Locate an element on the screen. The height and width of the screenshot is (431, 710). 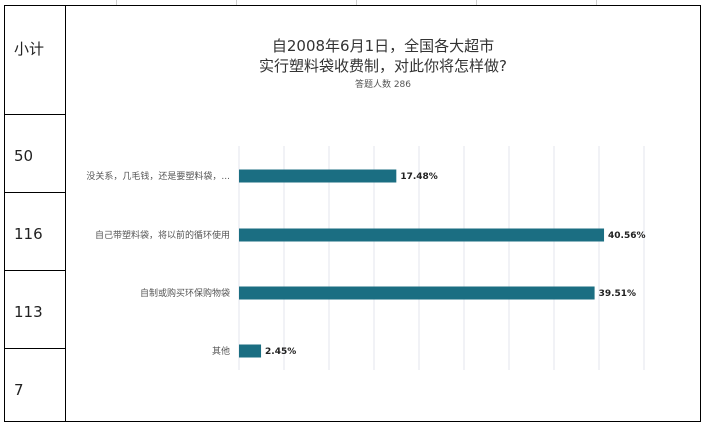
subtotal-cell: 7 is located at coordinates (35, 385).